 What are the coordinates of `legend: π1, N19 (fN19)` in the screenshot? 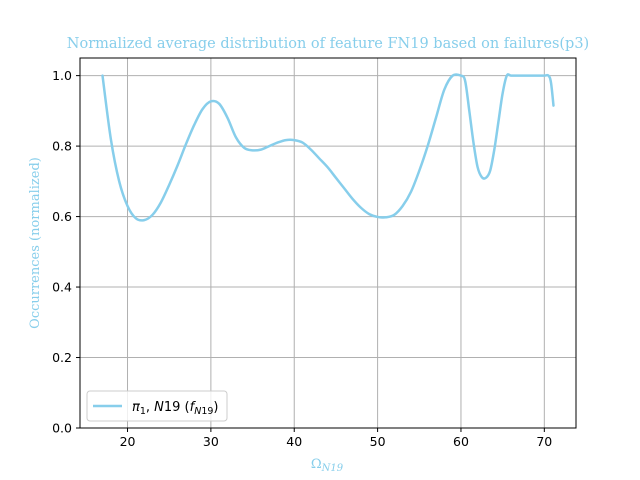 It's located at (157, 406).